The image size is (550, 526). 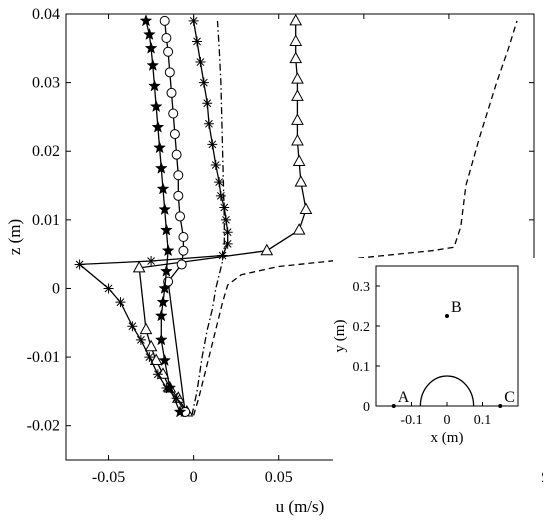 I want to click on point-b-label: B, so click(x=456, y=307).